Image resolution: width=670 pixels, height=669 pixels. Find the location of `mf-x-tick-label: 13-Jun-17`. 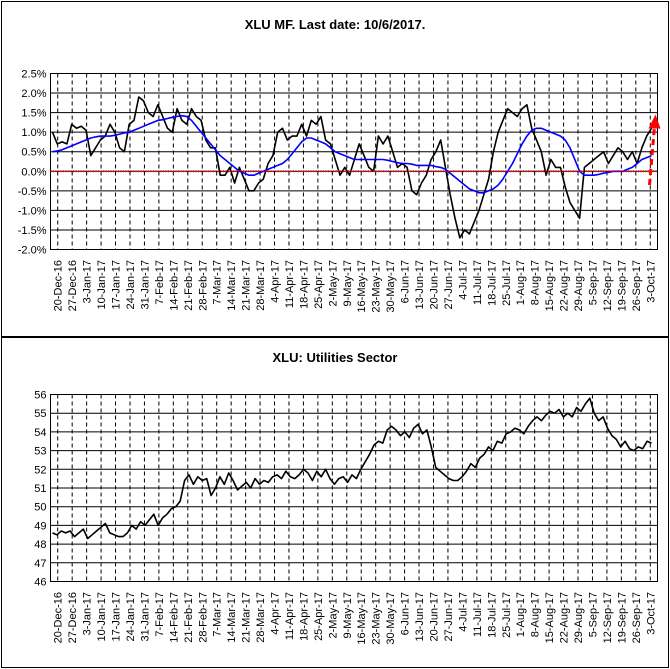

mf-x-tick-label: 13-Jun-17 is located at coordinates (420, 285).